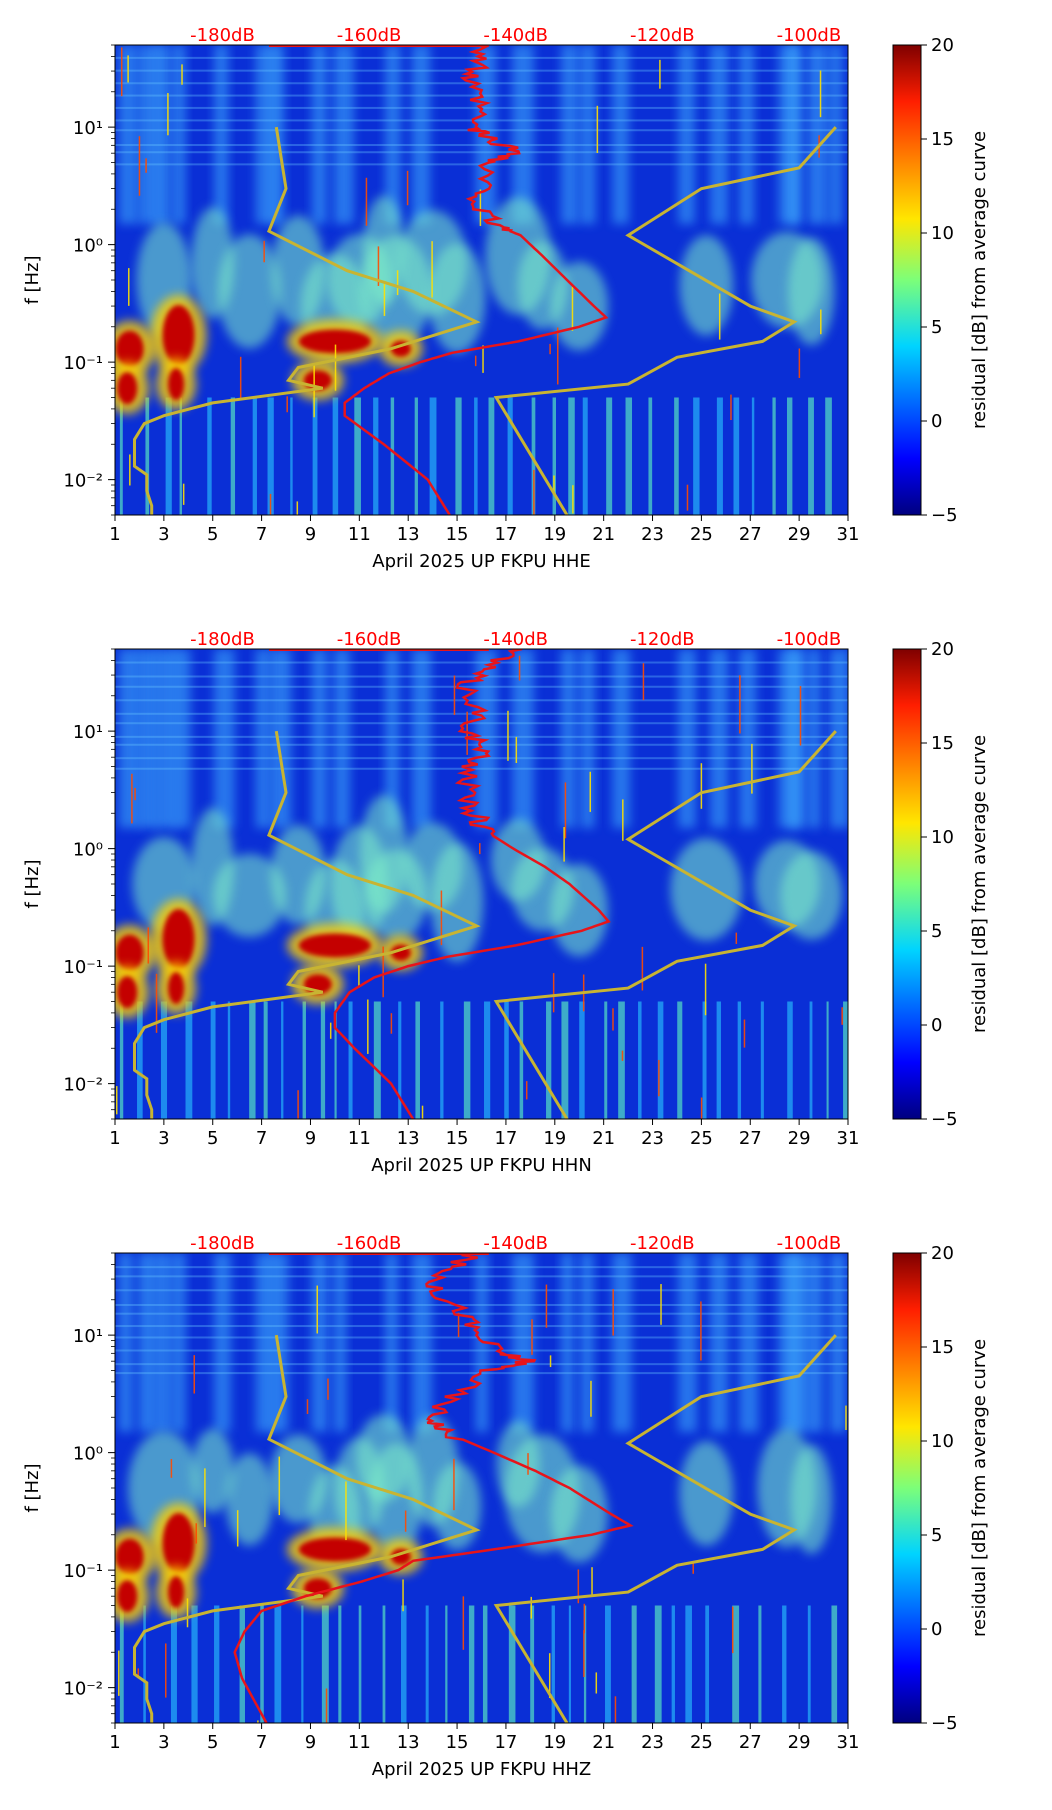  What do you see at coordinates (942, 45) in the screenshot?
I see `colorbar-tick-label: 20` at bounding box center [942, 45].